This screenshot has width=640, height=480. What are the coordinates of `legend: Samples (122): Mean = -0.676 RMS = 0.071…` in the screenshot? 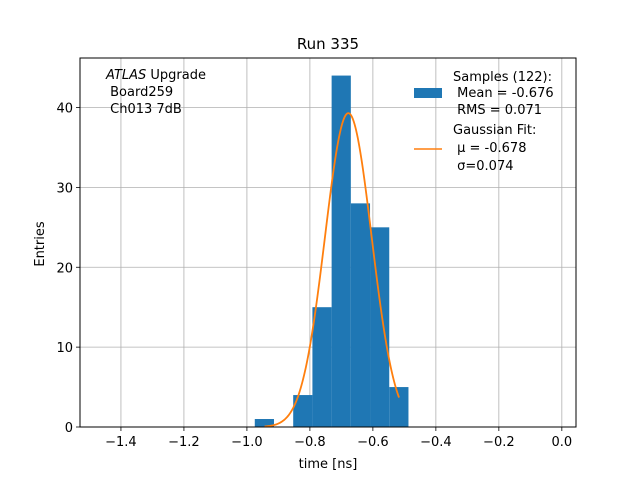 It's located at (484, 122).